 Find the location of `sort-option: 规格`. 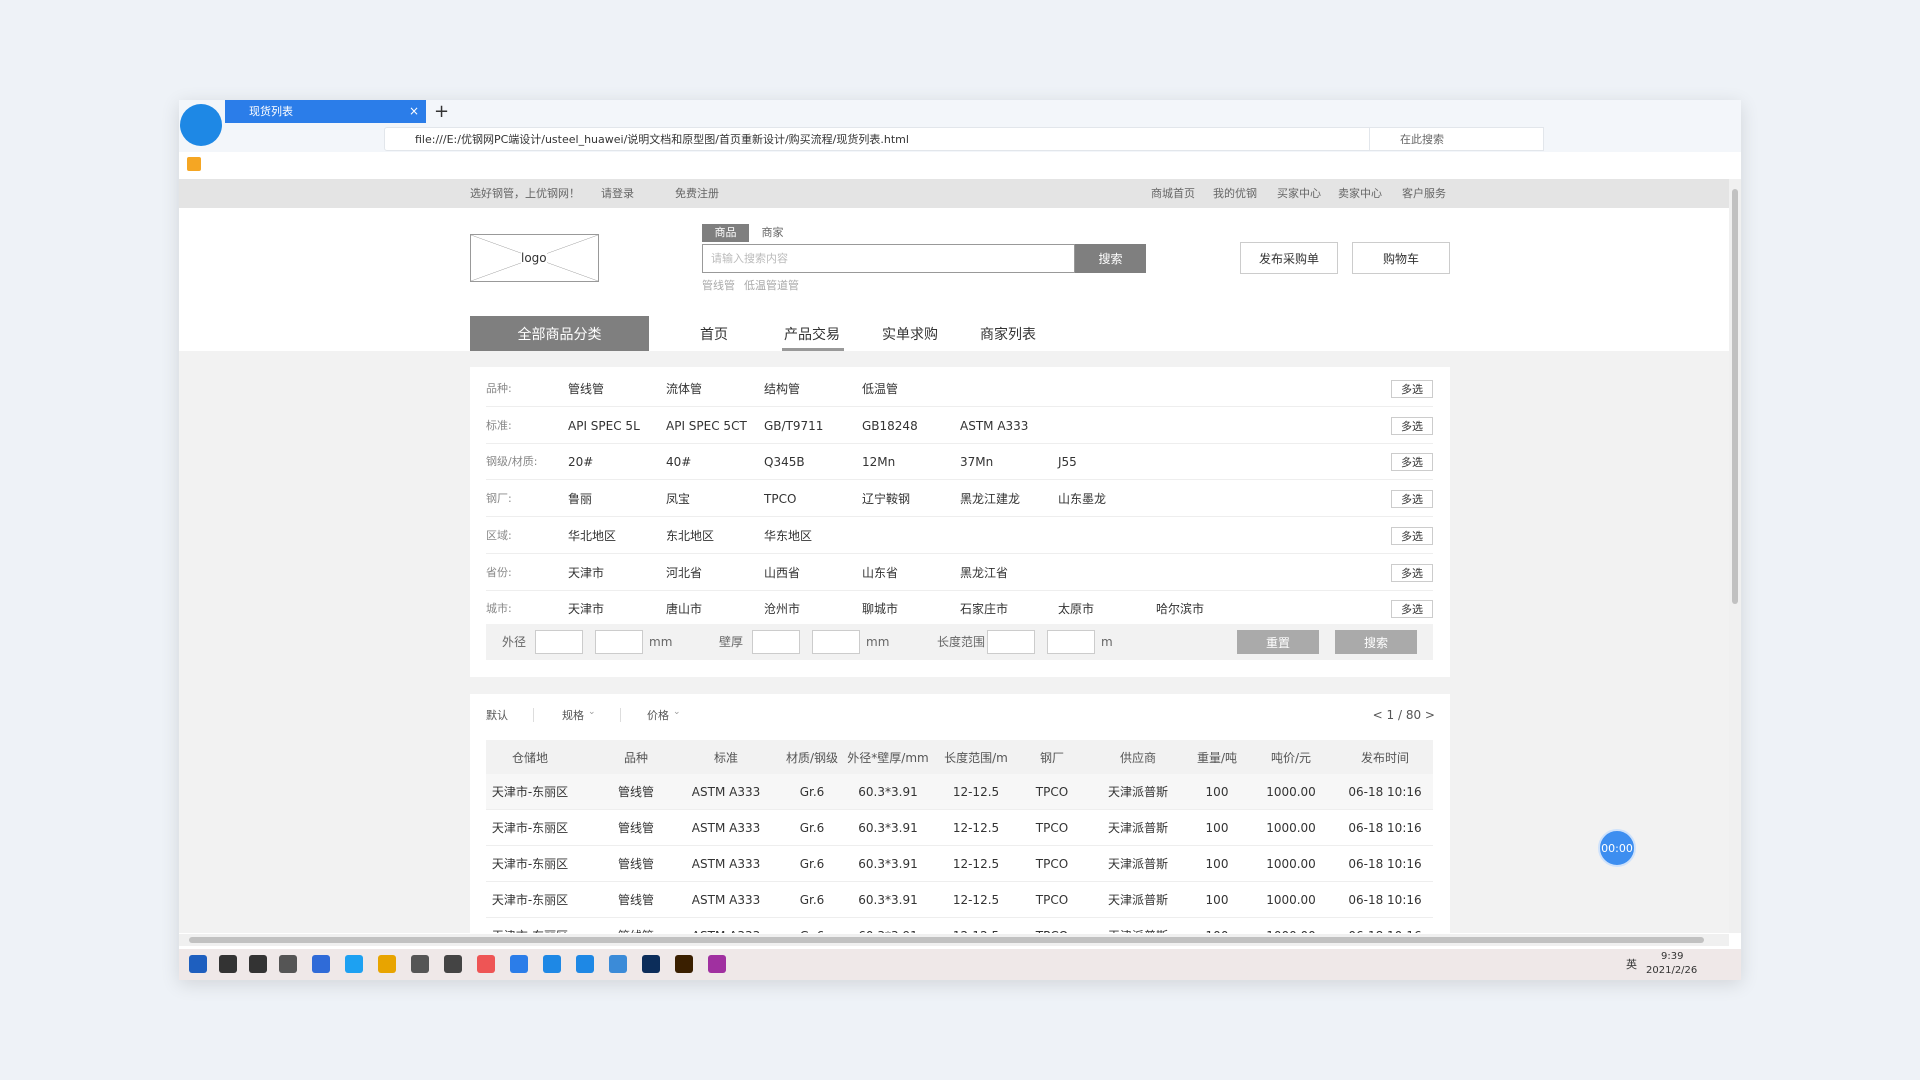

sort-option: 规格 is located at coordinates (573, 715).